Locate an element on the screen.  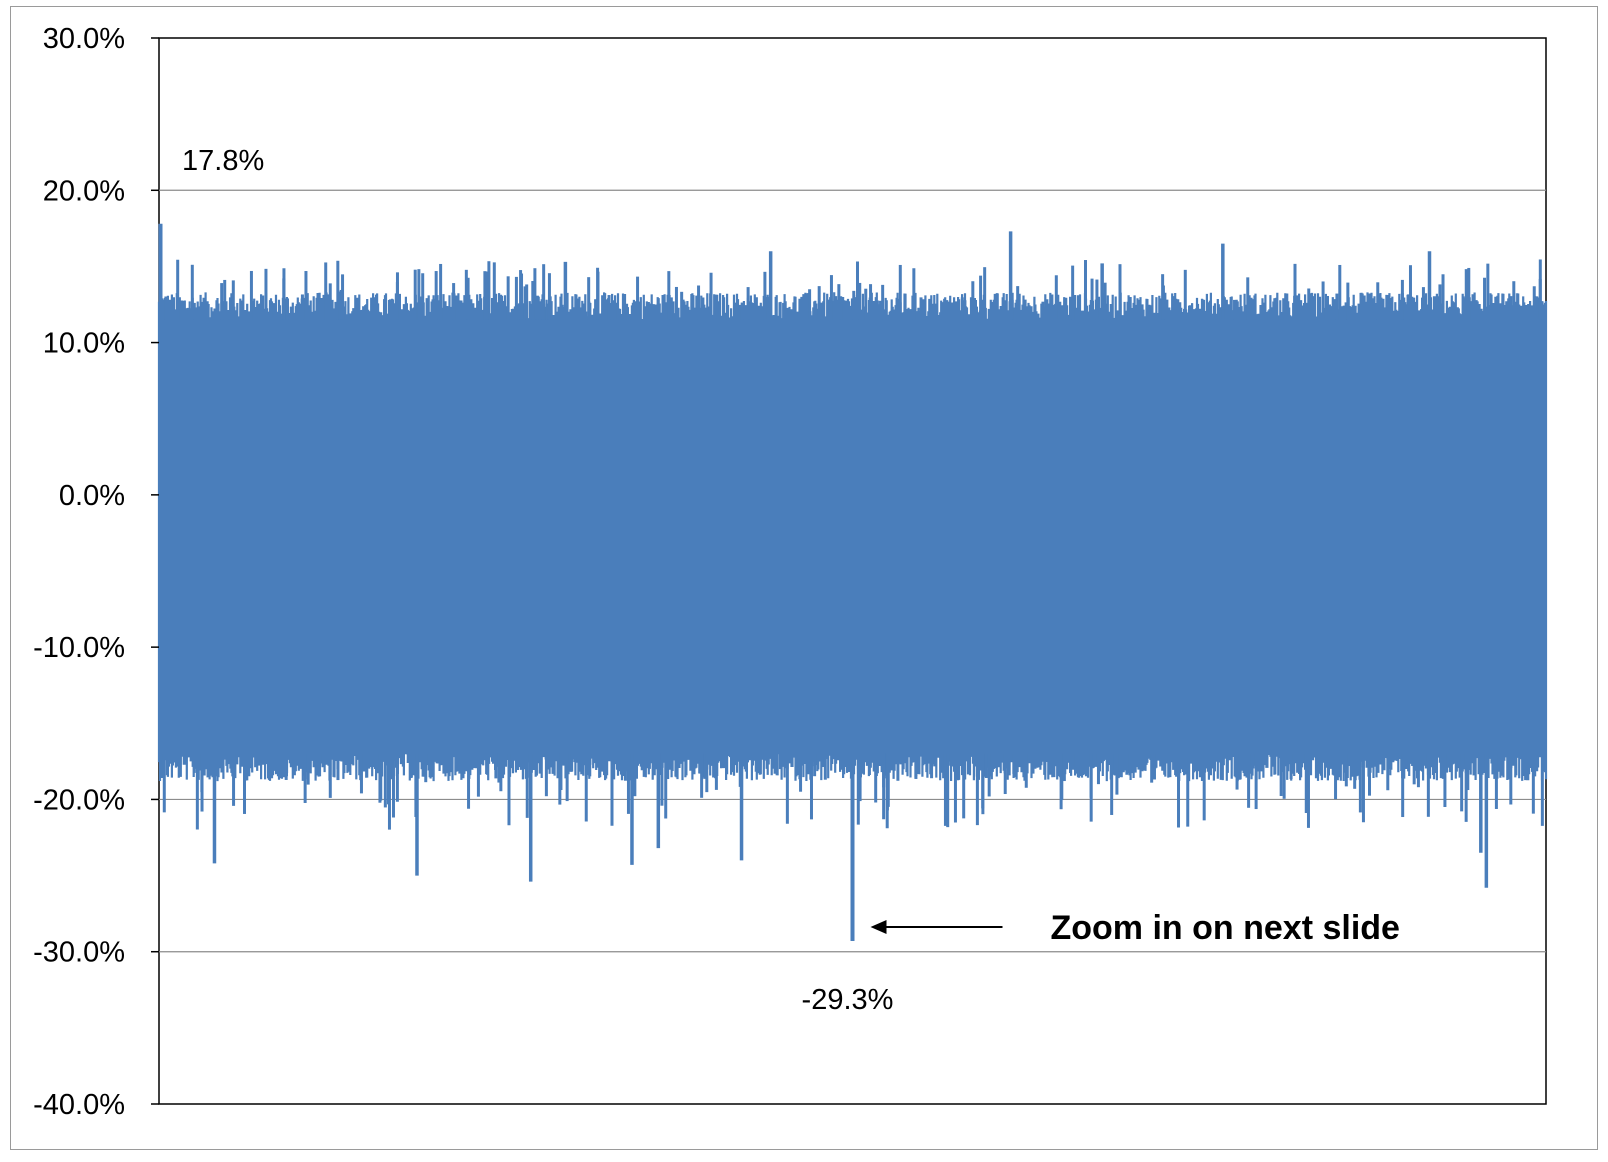
y-tick-label: -30.0% is located at coordinates (79, 953).